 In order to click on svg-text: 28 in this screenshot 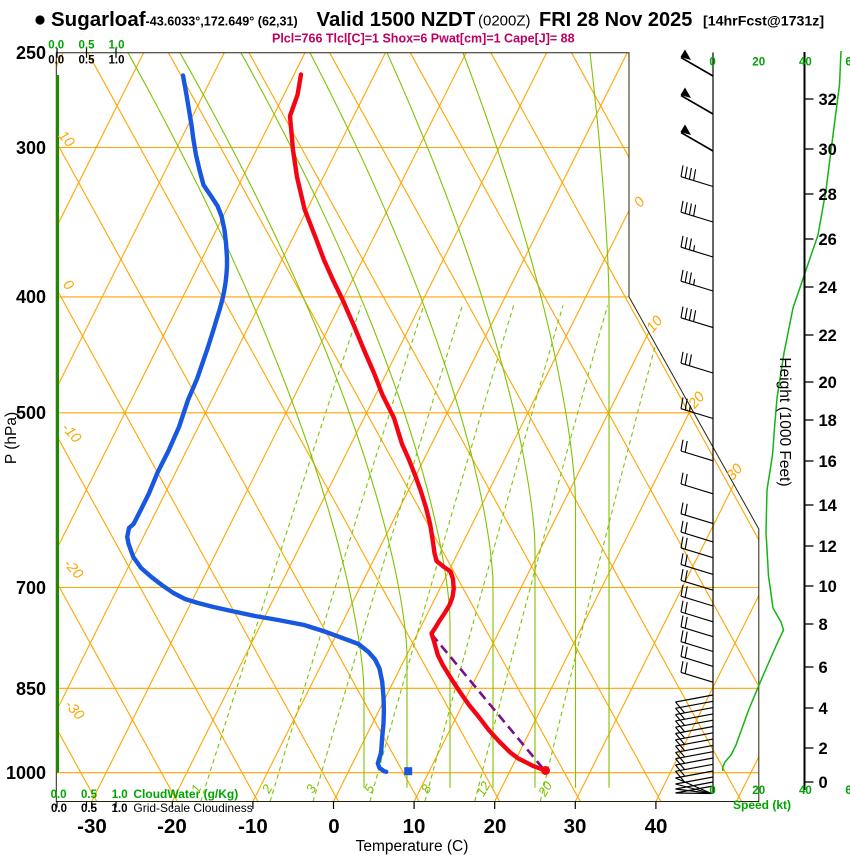, I will do `click(828, 195)`.